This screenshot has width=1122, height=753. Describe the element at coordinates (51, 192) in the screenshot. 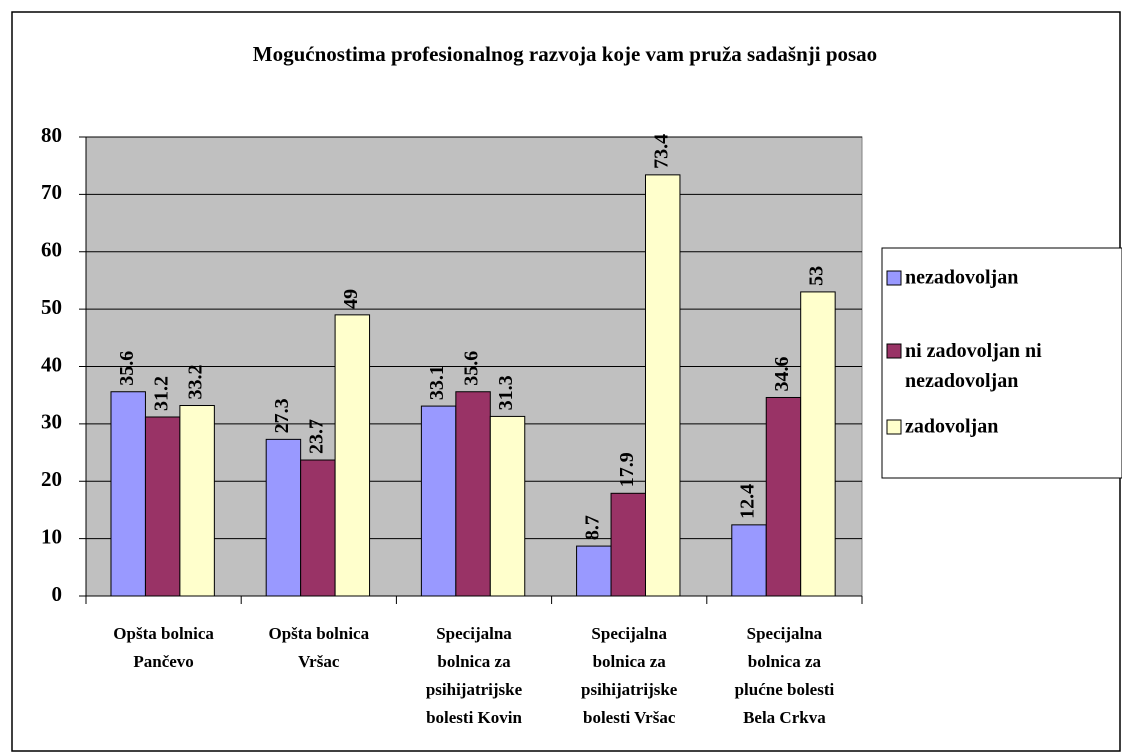

I see `y-tick-label: 70` at that location.